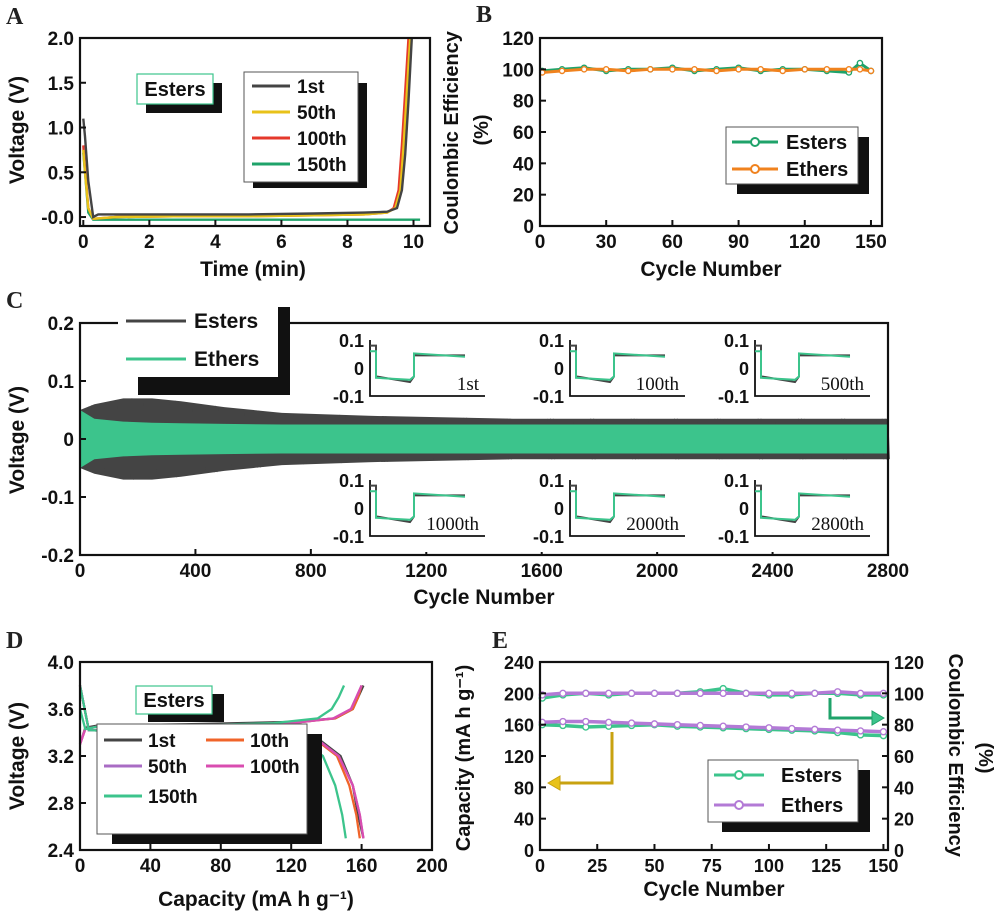 This screenshot has height=919, width=1000. I want to click on panel-b-xlabel: Cycle Number, so click(710, 269).